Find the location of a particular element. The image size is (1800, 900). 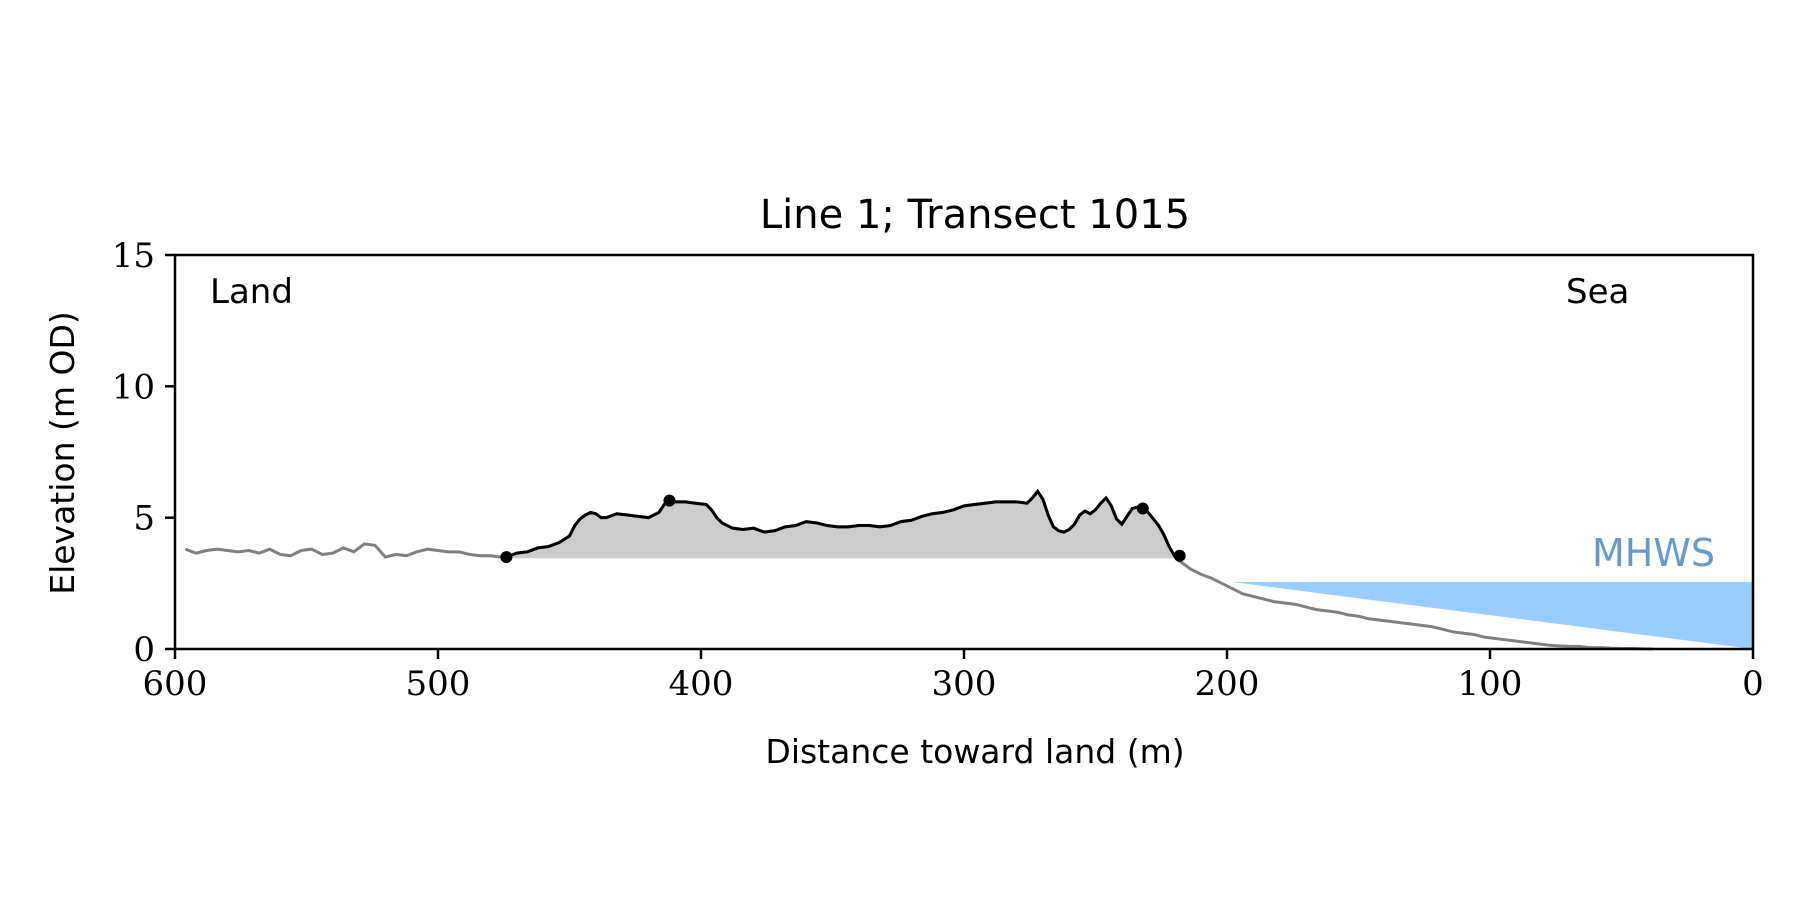

x-tick-label-200: 200 is located at coordinates (1227, 684).